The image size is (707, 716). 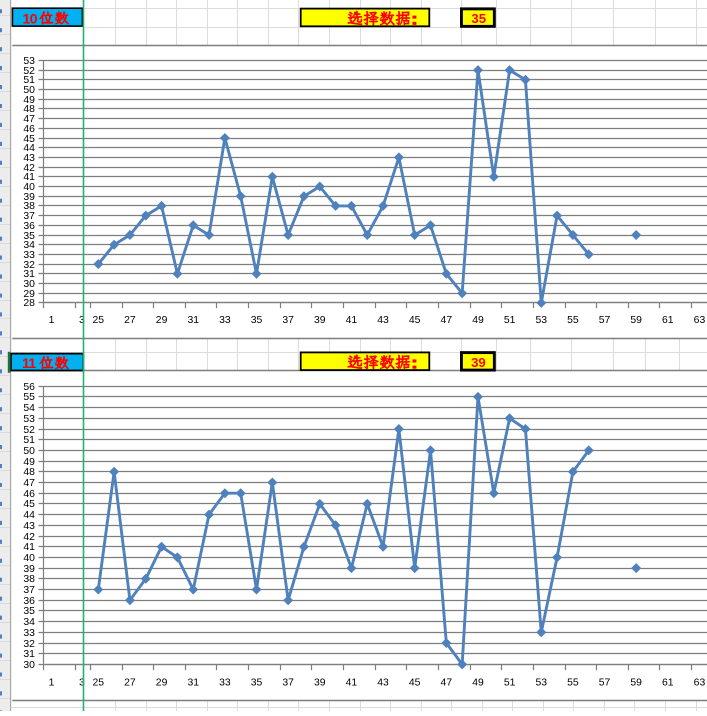 What do you see at coordinates (29, 408) in the screenshot?
I see `svg-text: 54` at bounding box center [29, 408].